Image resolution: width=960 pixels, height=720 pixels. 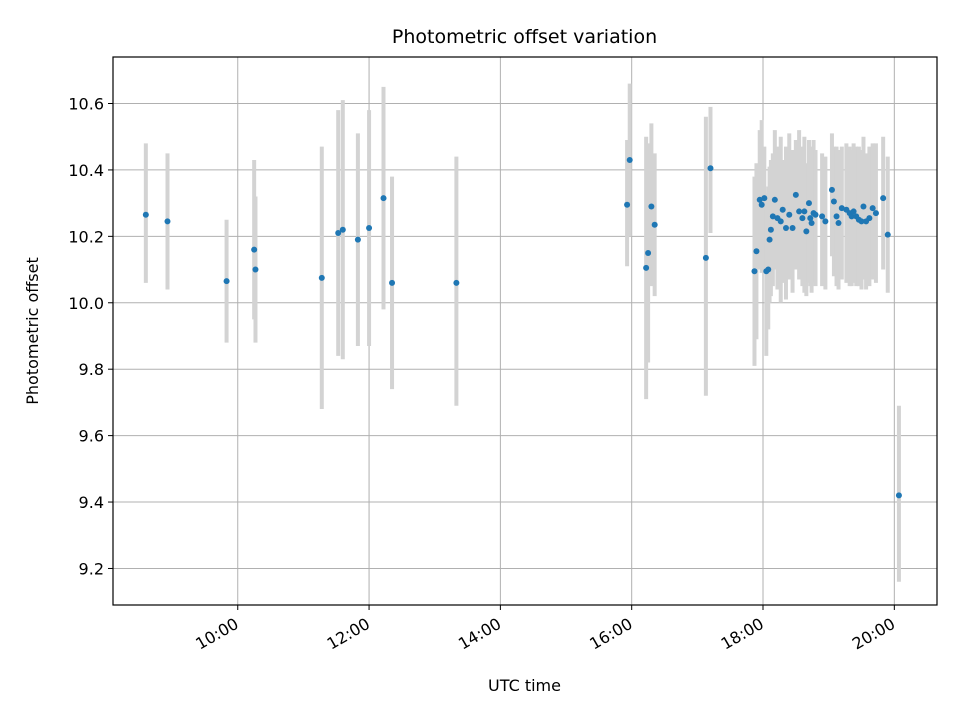 I want to click on x-tick-label: 10:00, so click(x=216, y=634).